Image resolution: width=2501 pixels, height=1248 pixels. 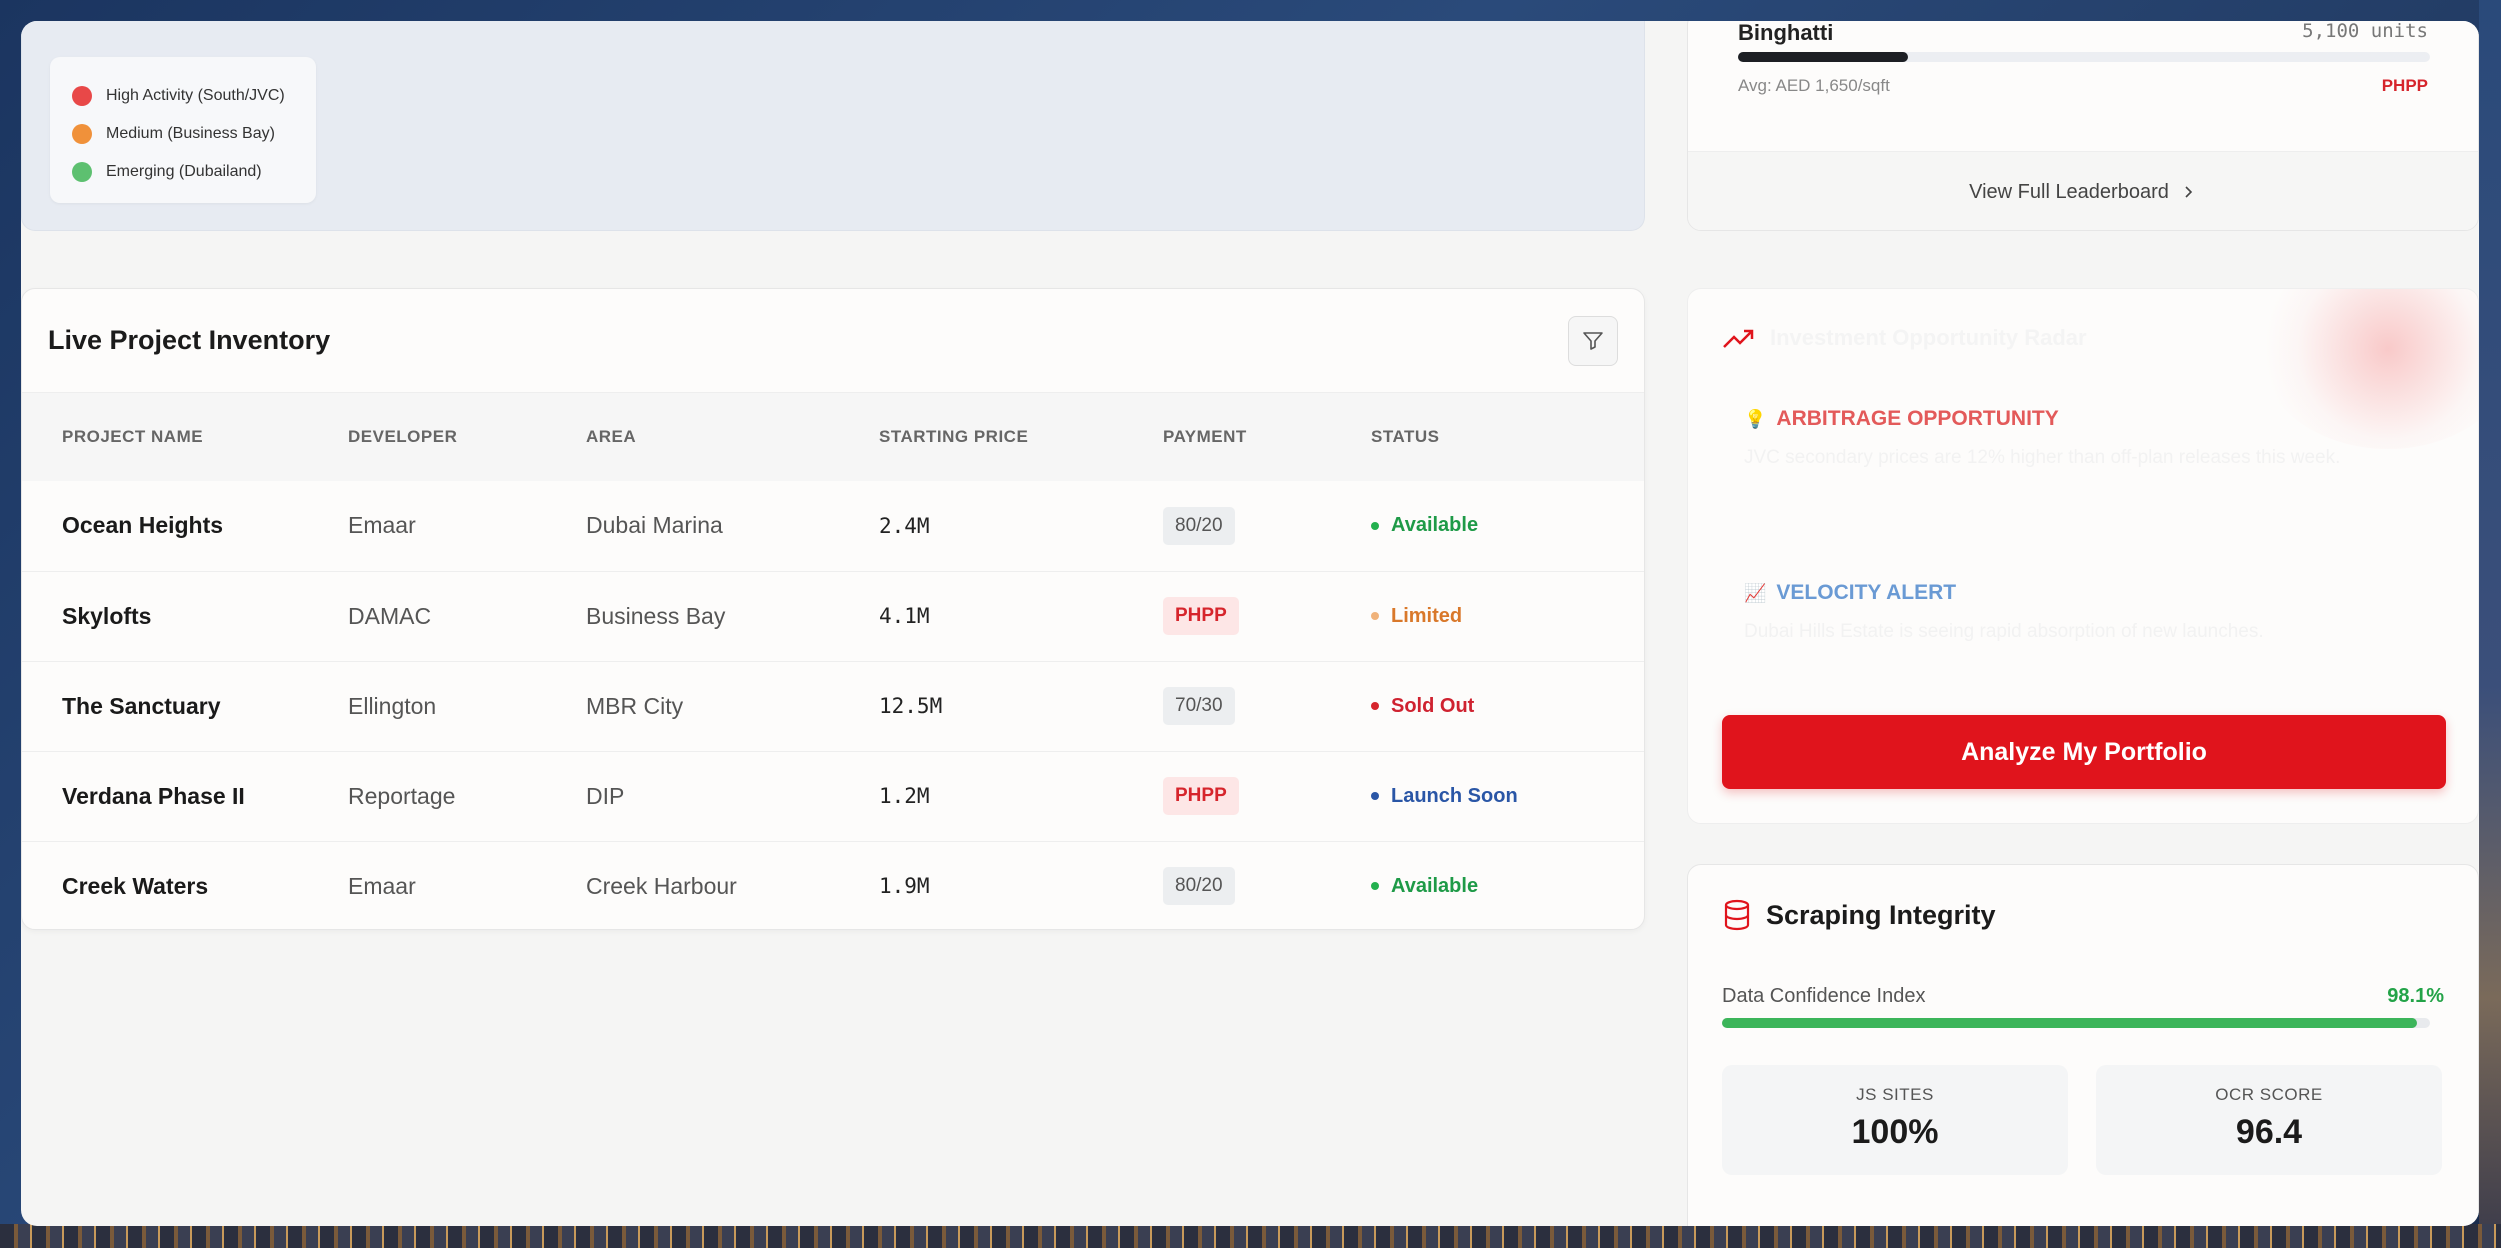 I want to click on cell-project-name: Verdana Phase II, so click(x=185, y=796).